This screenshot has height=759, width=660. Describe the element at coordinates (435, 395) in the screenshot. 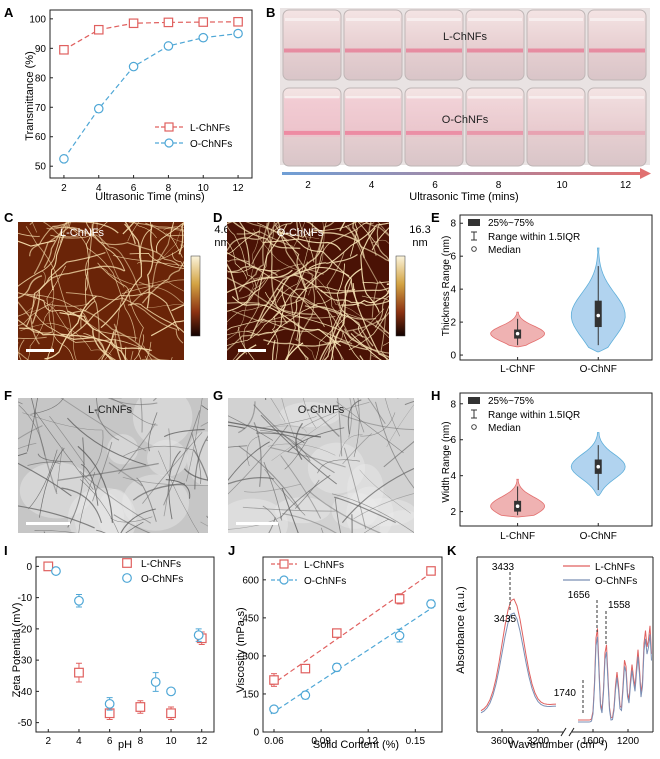

I see `panel-letter-h: H` at that location.